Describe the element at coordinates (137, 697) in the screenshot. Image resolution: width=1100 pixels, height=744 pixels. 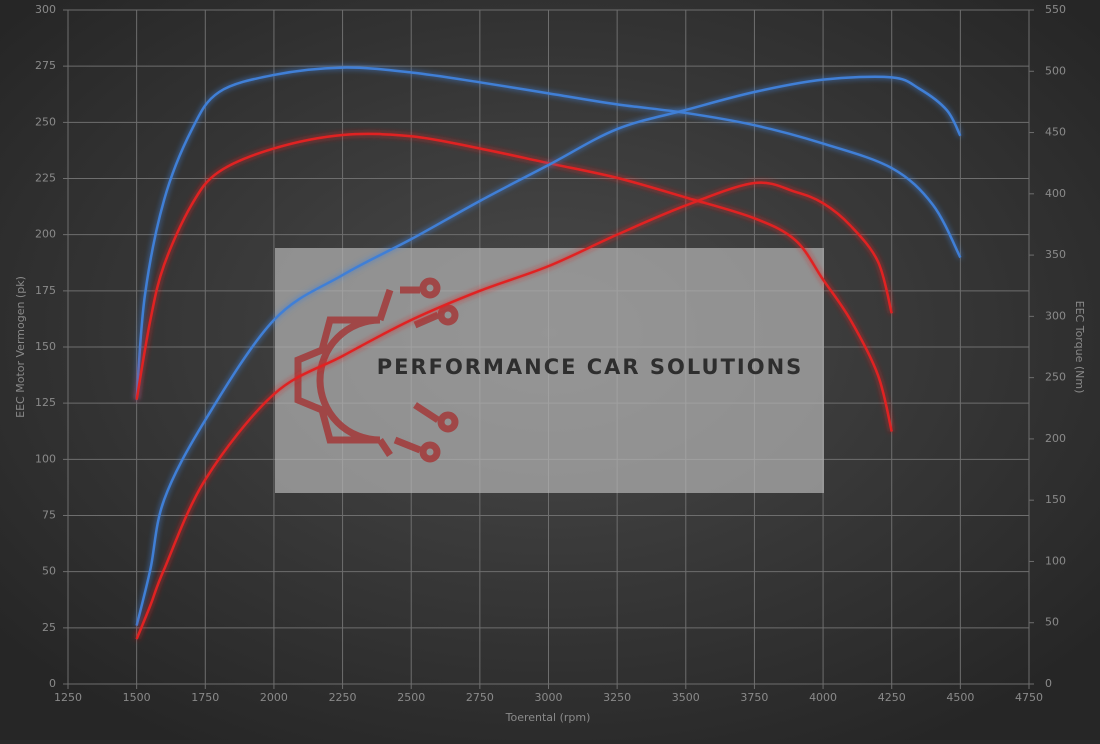
I see `x-tick-label: 1500` at that location.